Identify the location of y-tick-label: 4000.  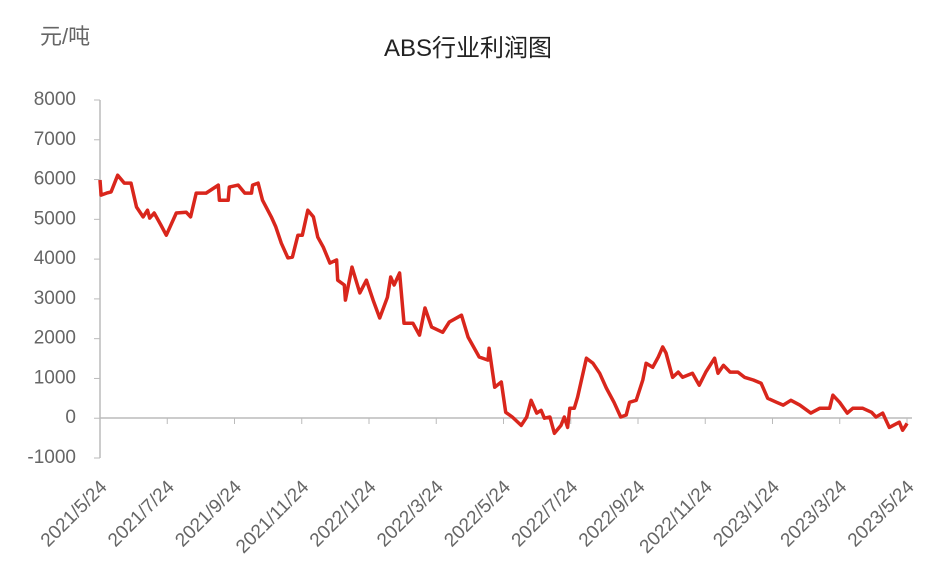
(55, 258).